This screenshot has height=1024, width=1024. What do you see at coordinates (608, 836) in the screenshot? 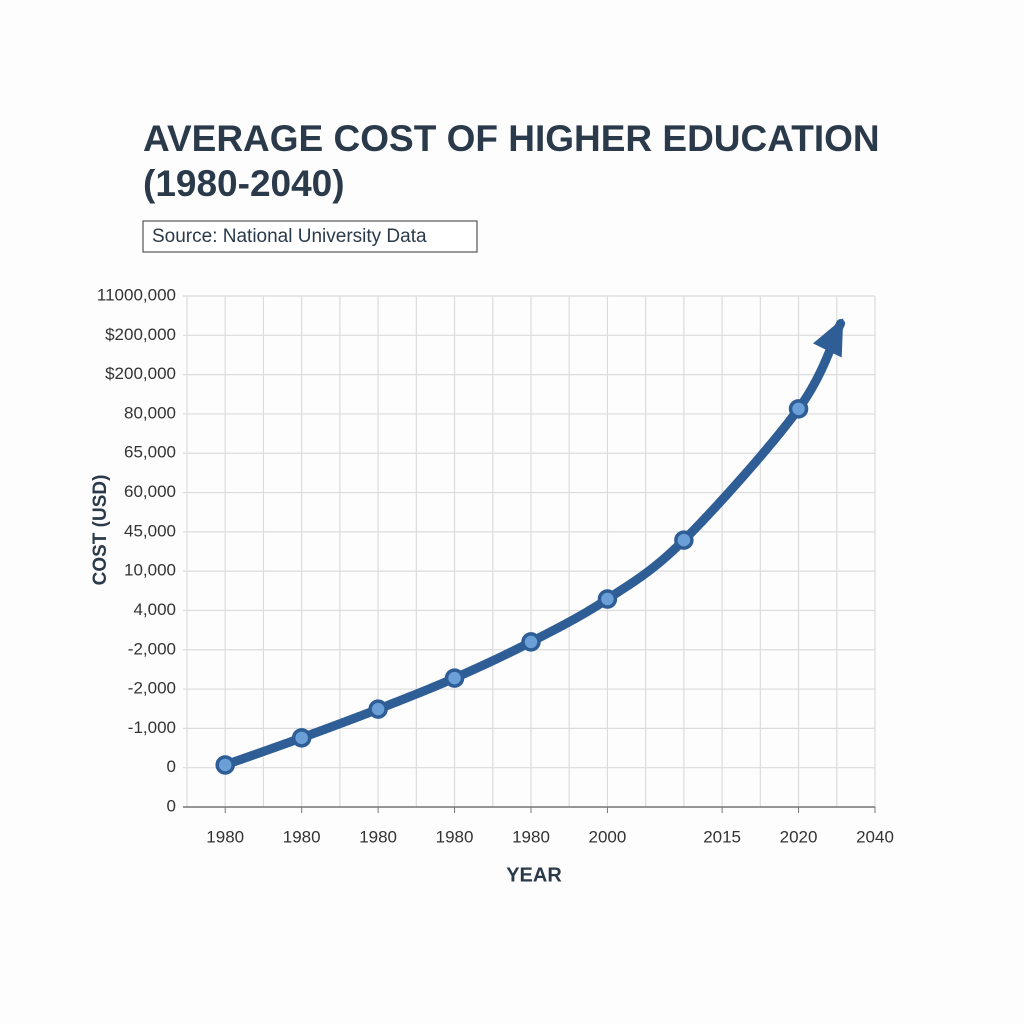
I see `x-tick-label: 2000` at bounding box center [608, 836].